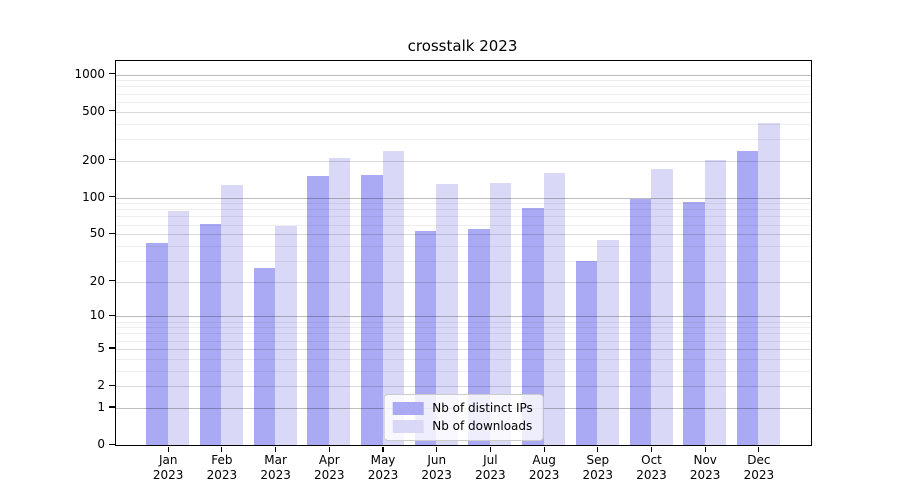  What do you see at coordinates (408, 408) in the screenshot?
I see `legend-swatch-distinct-ips` at bounding box center [408, 408].